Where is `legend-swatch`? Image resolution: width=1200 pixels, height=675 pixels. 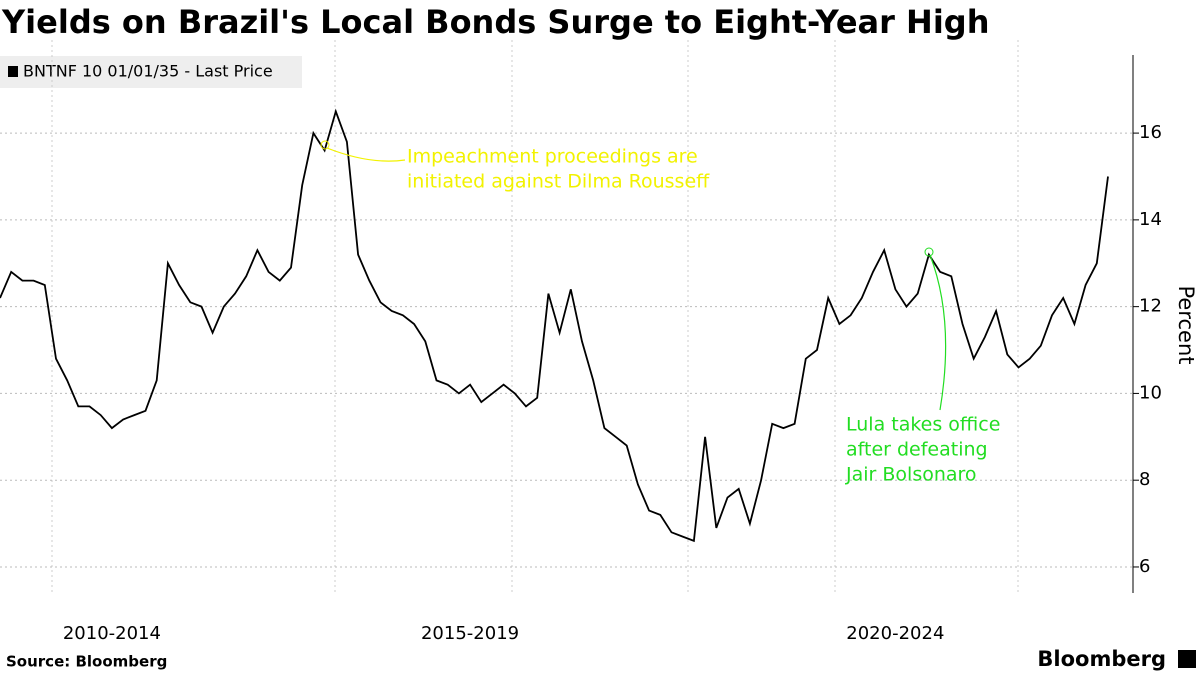
legend-swatch is located at coordinates (13, 71).